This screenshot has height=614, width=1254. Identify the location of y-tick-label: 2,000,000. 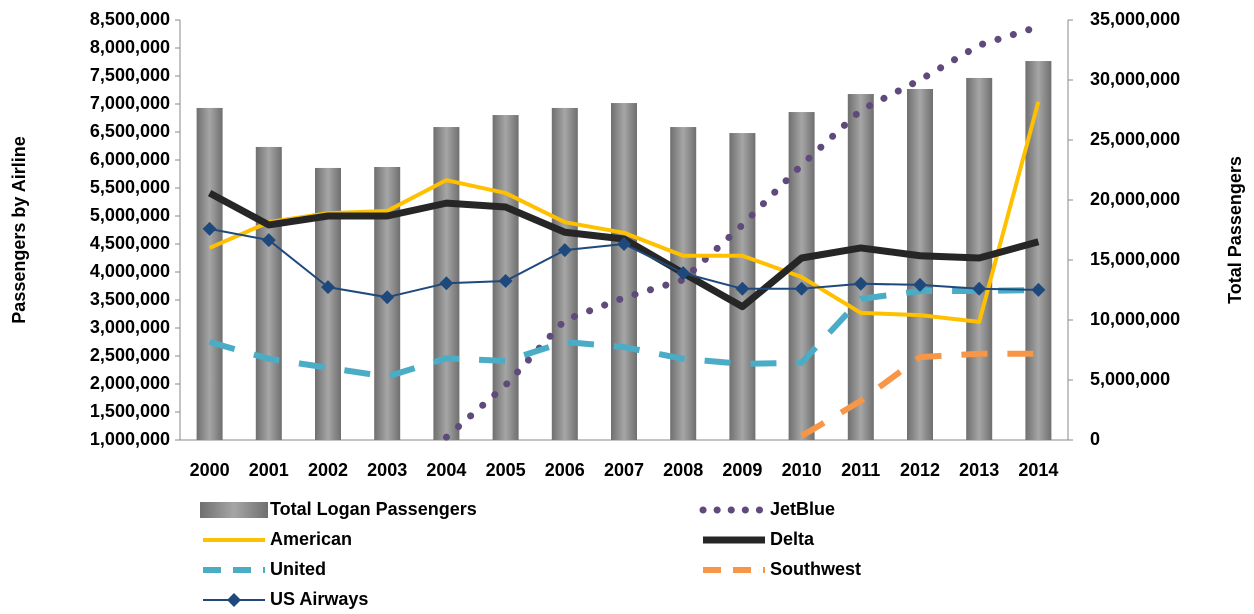
(130, 383).